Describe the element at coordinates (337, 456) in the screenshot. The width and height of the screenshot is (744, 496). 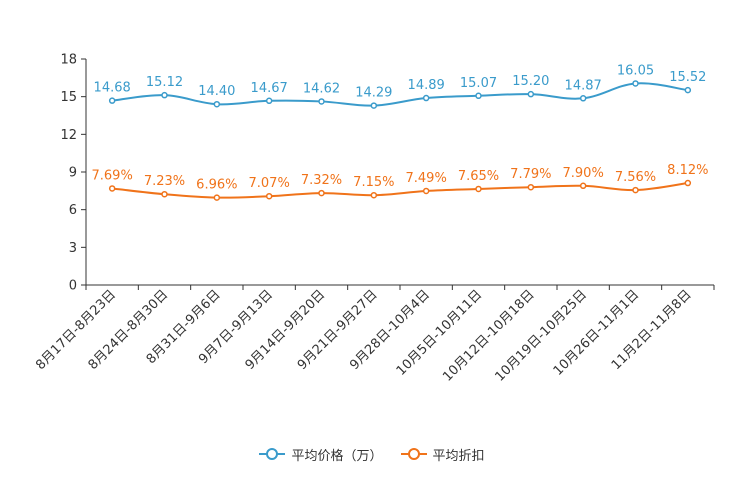
I see `legend-price-label: 平均价格（万）` at that location.